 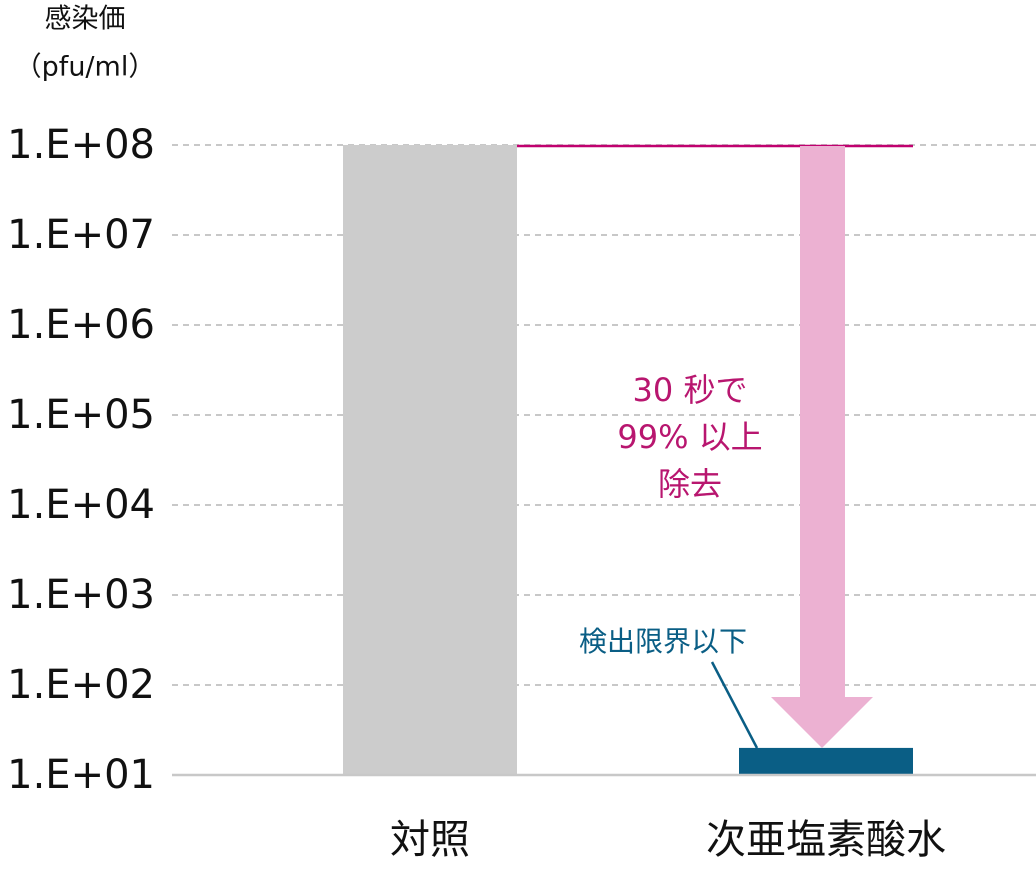 I want to click on x-tick-label: 対照, so click(x=430, y=840).